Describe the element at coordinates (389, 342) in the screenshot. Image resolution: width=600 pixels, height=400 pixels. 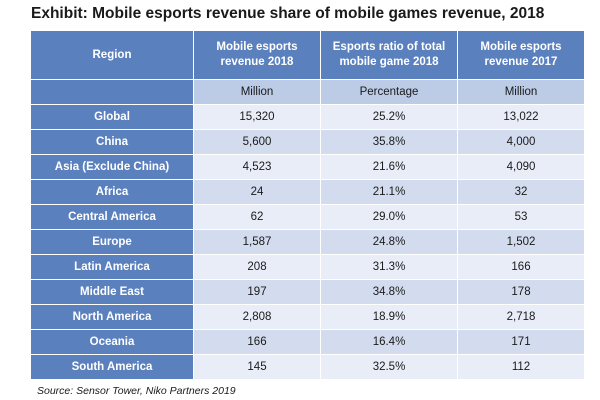
I see `esports-ratio-2018-cell: 16.4%` at that location.